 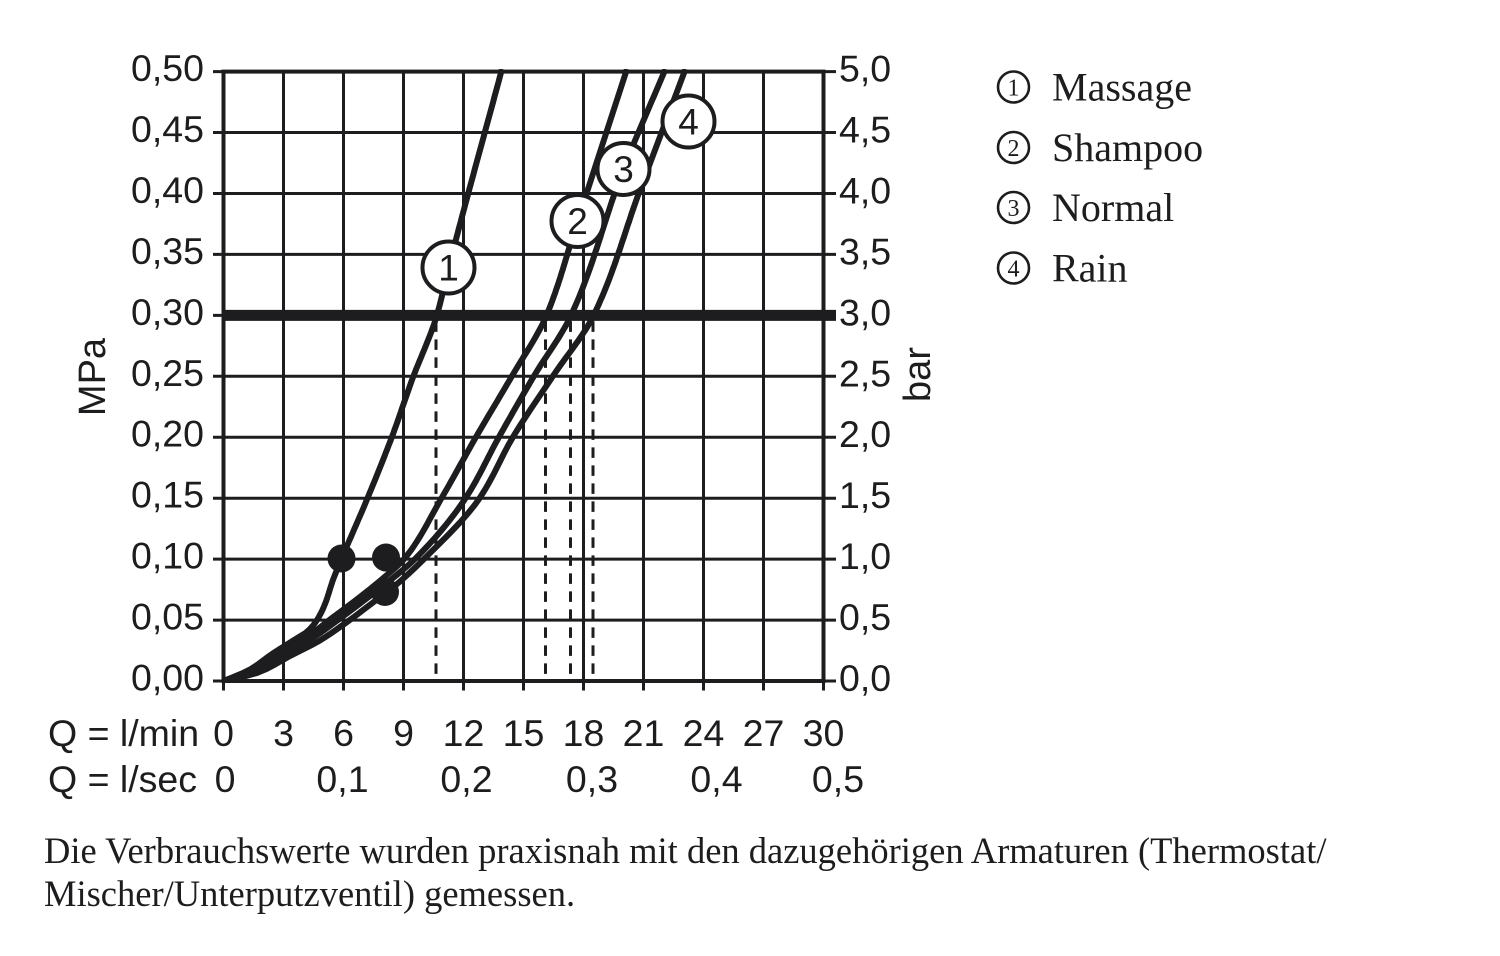 What do you see at coordinates (865, 69) in the screenshot?
I see `svg-text: 5,0` at bounding box center [865, 69].